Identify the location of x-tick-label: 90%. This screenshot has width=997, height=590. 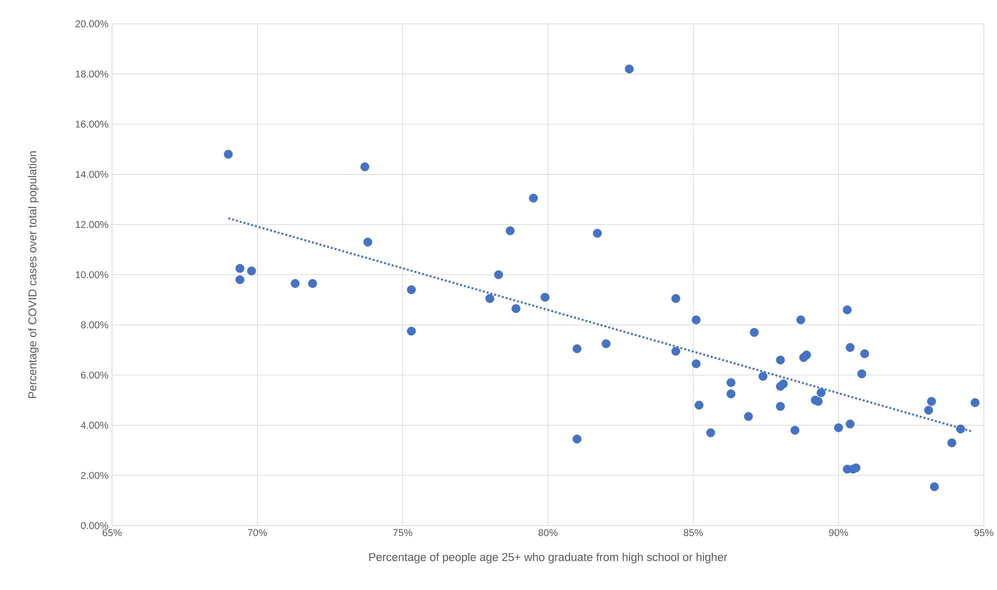
(838, 532).